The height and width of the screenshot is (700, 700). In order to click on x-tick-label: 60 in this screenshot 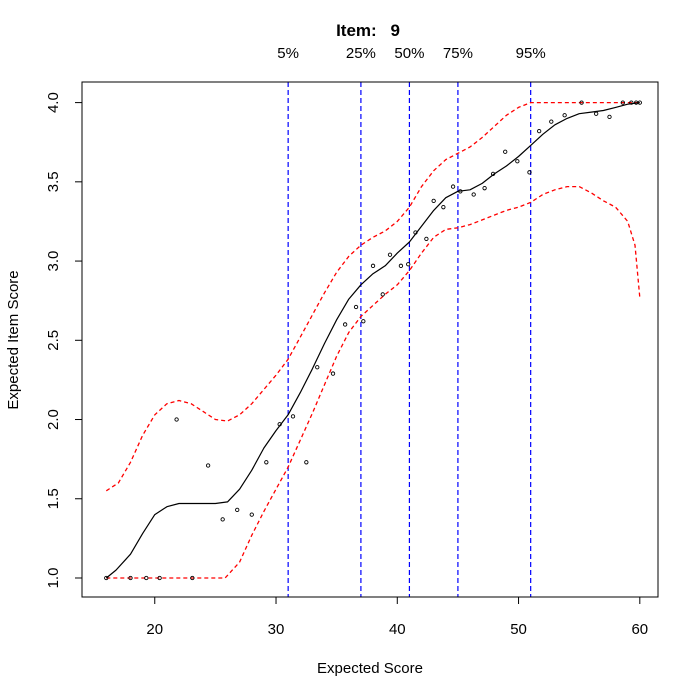, I will do `click(639, 629)`.